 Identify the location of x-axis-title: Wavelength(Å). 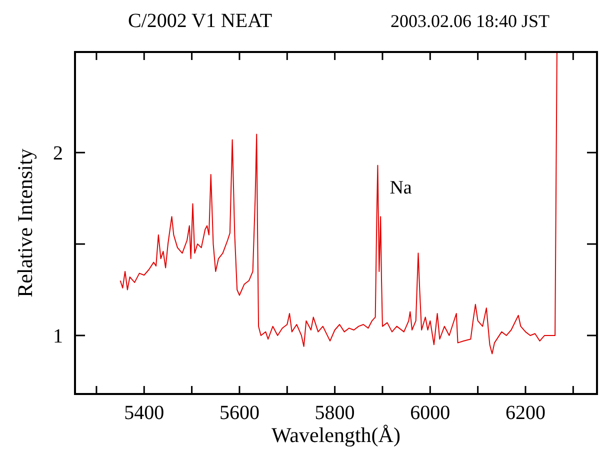
(336, 435).